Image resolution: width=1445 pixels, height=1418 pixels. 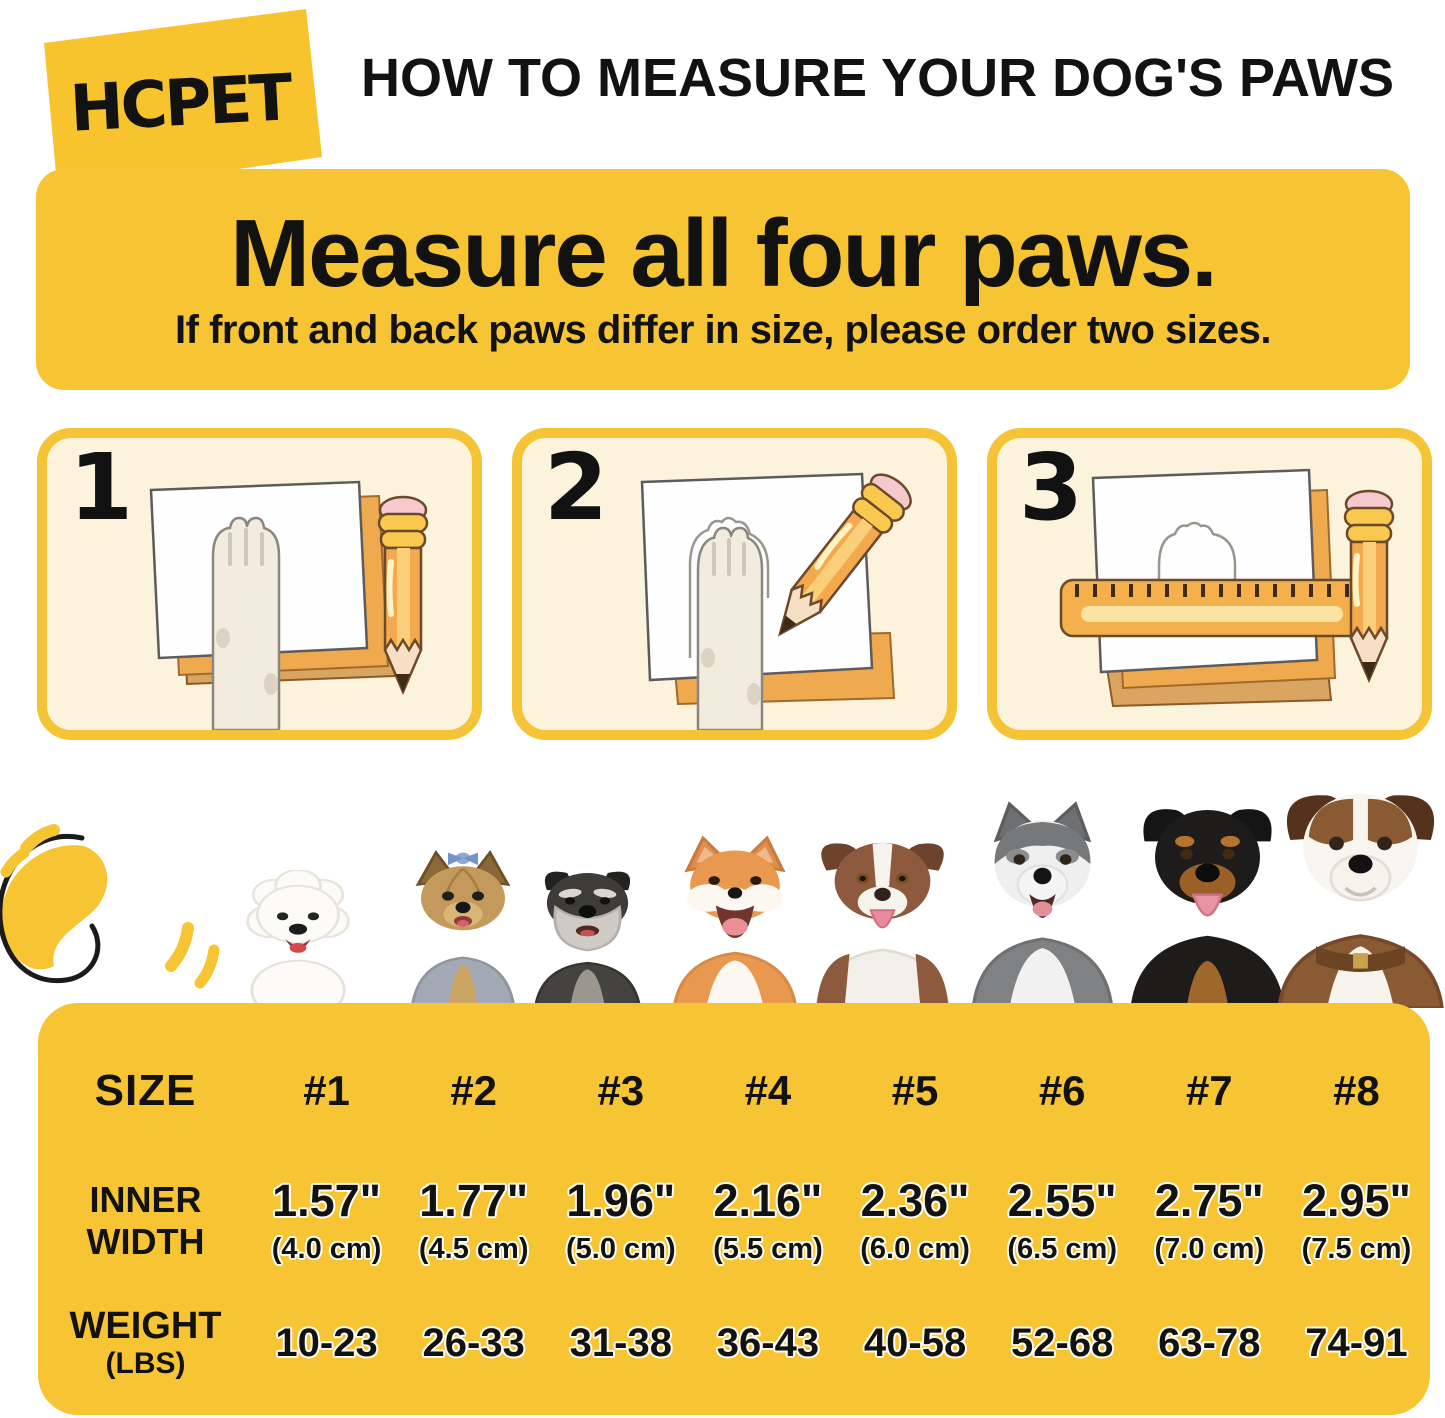 I want to click on weight-7: 63-78, so click(x=1209, y=1342).